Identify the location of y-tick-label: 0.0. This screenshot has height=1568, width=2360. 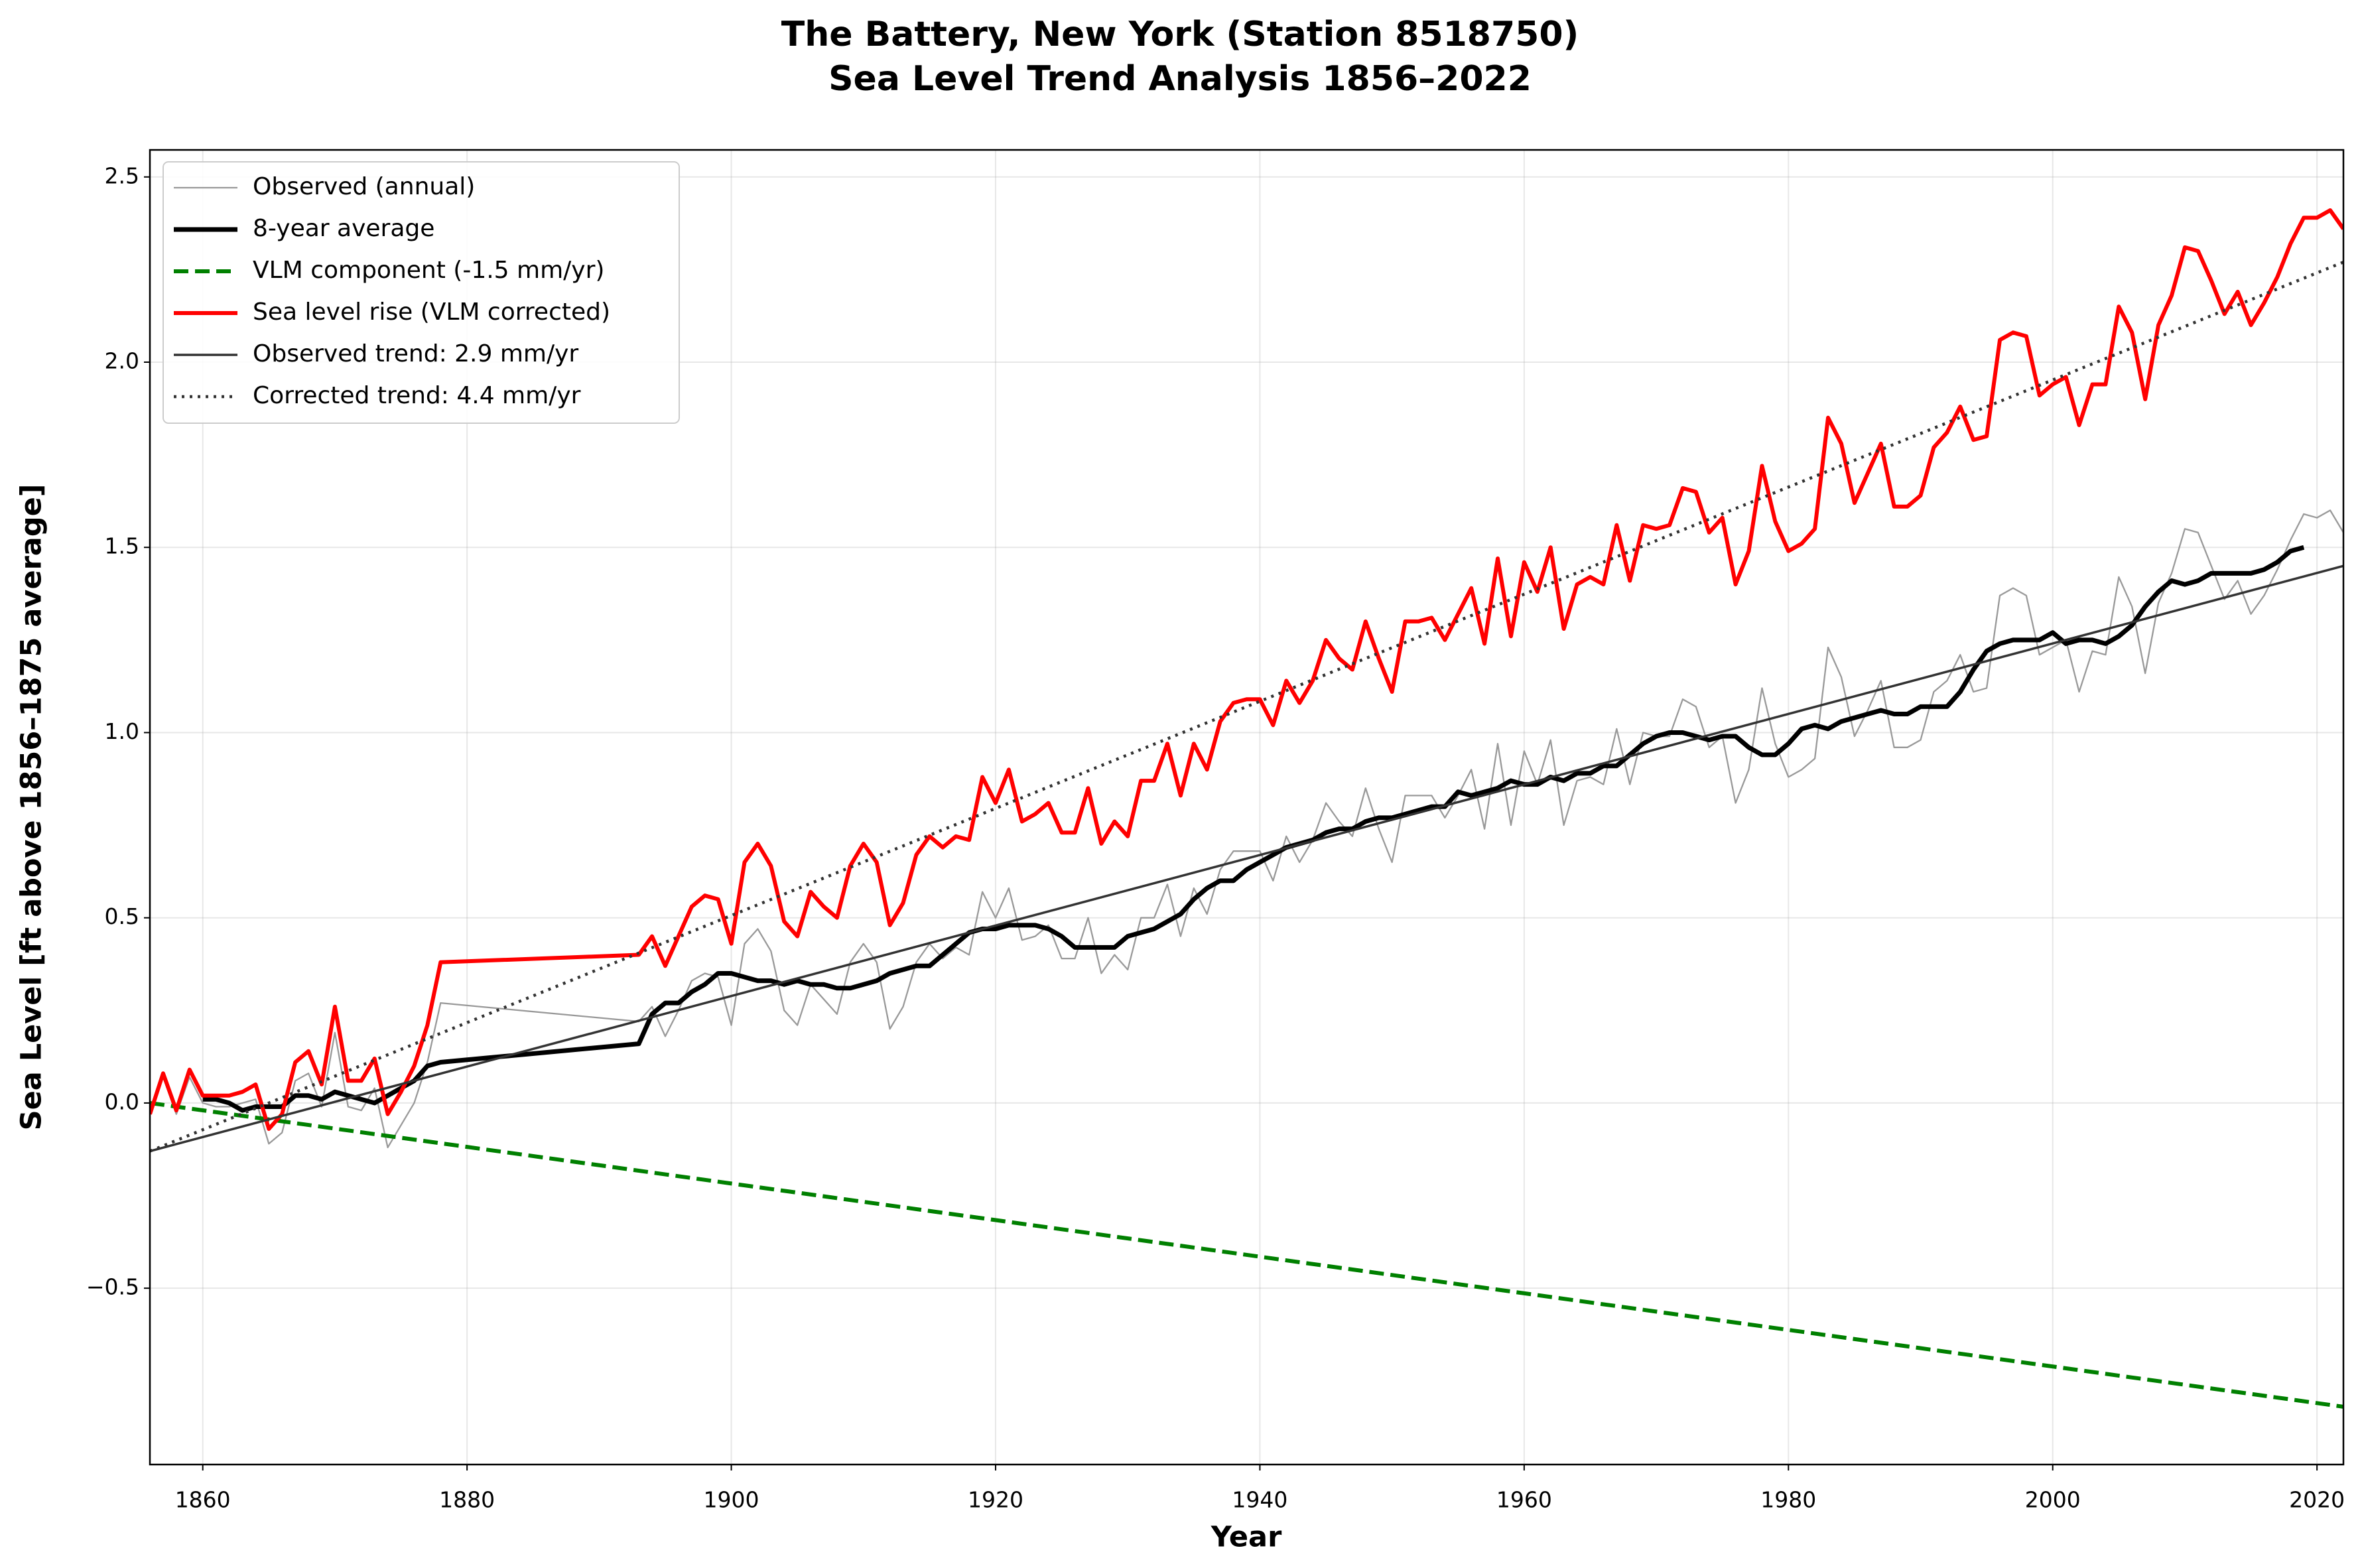
(122, 1101).